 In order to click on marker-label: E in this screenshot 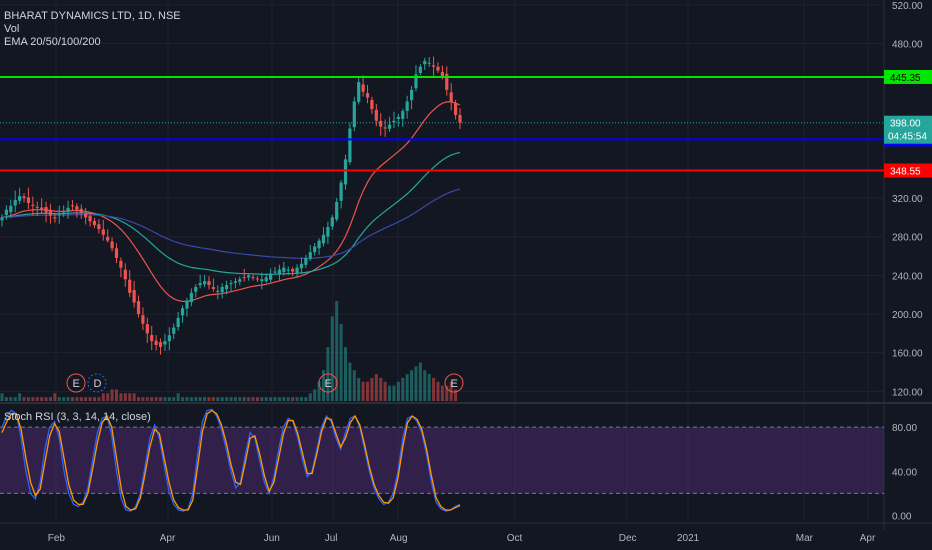, I will do `click(76, 384)`.